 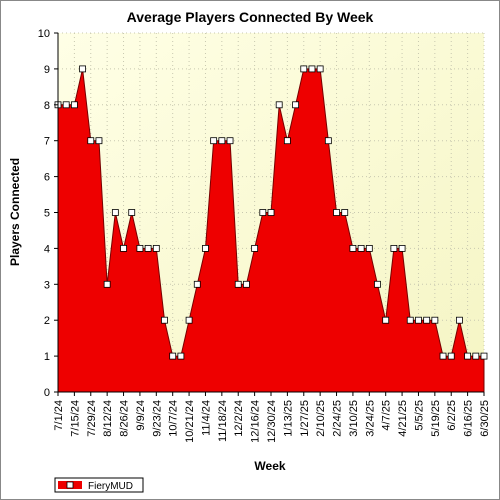 What do you see at coordinates (47, 249) in the screenshot?
I see `y-tick-label: 4` at bounding box center [47, 249].